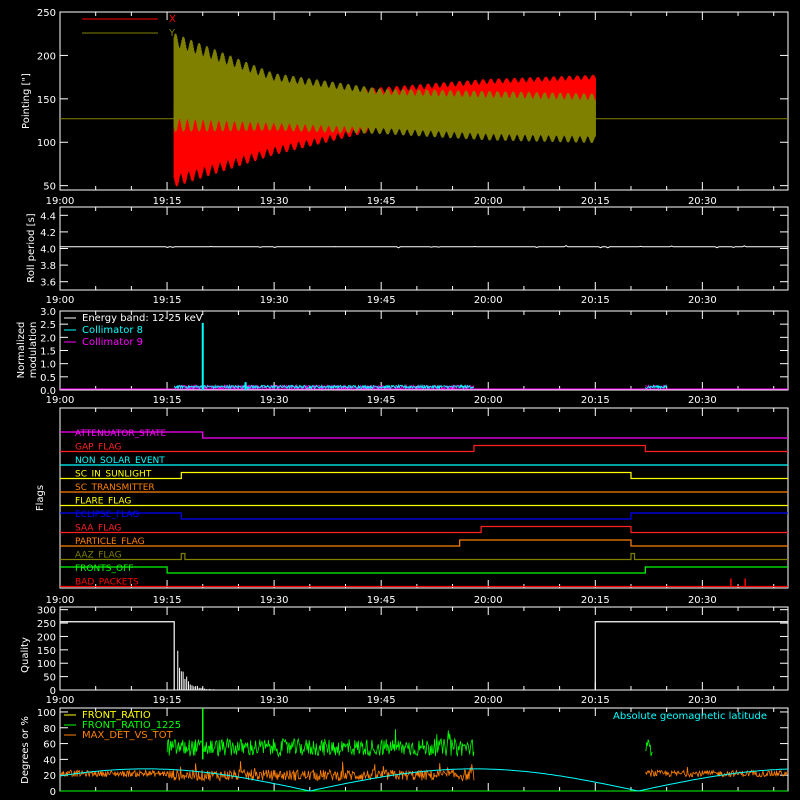  I want to click on y-tick-label: 60, so click(49, 745).